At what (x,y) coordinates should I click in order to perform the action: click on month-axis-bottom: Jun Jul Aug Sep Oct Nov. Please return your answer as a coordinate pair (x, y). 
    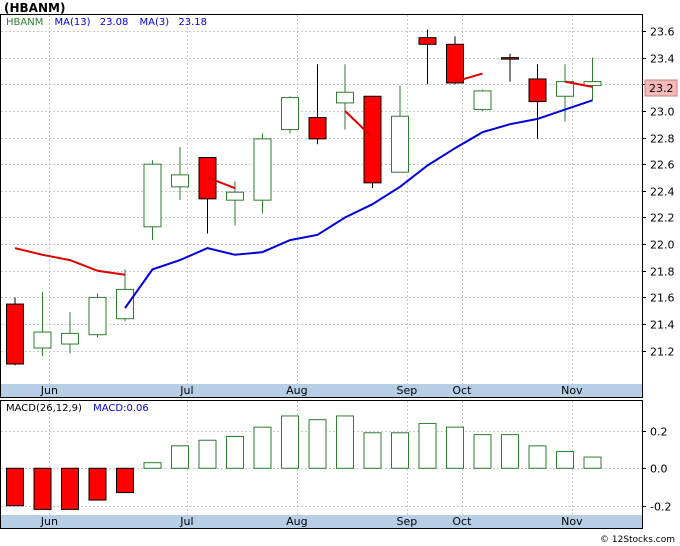
    Looking at the image, I should click on (311, 521).